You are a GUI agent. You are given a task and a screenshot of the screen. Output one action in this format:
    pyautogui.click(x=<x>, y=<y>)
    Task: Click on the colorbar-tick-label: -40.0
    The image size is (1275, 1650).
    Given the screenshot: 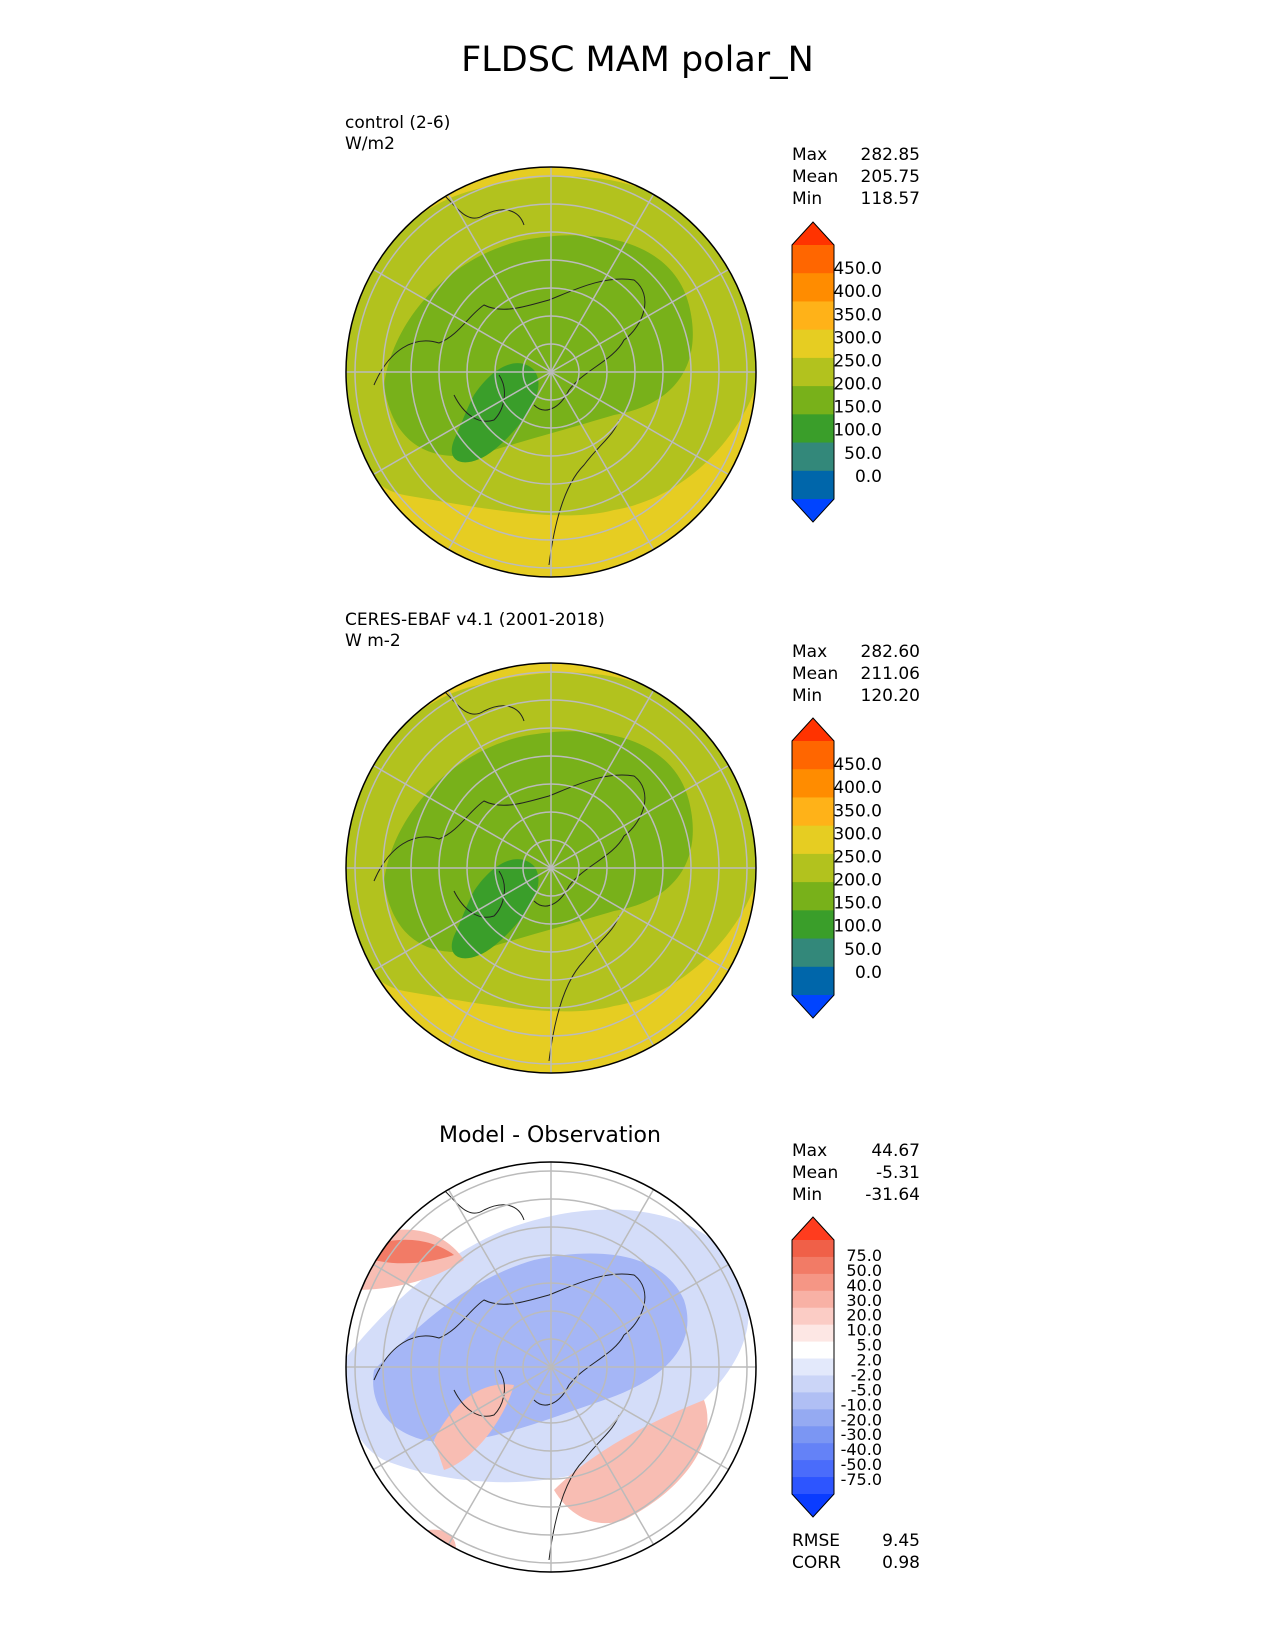 What is the action you would take?
    pyautogui.click(x=861, y=1449)
    